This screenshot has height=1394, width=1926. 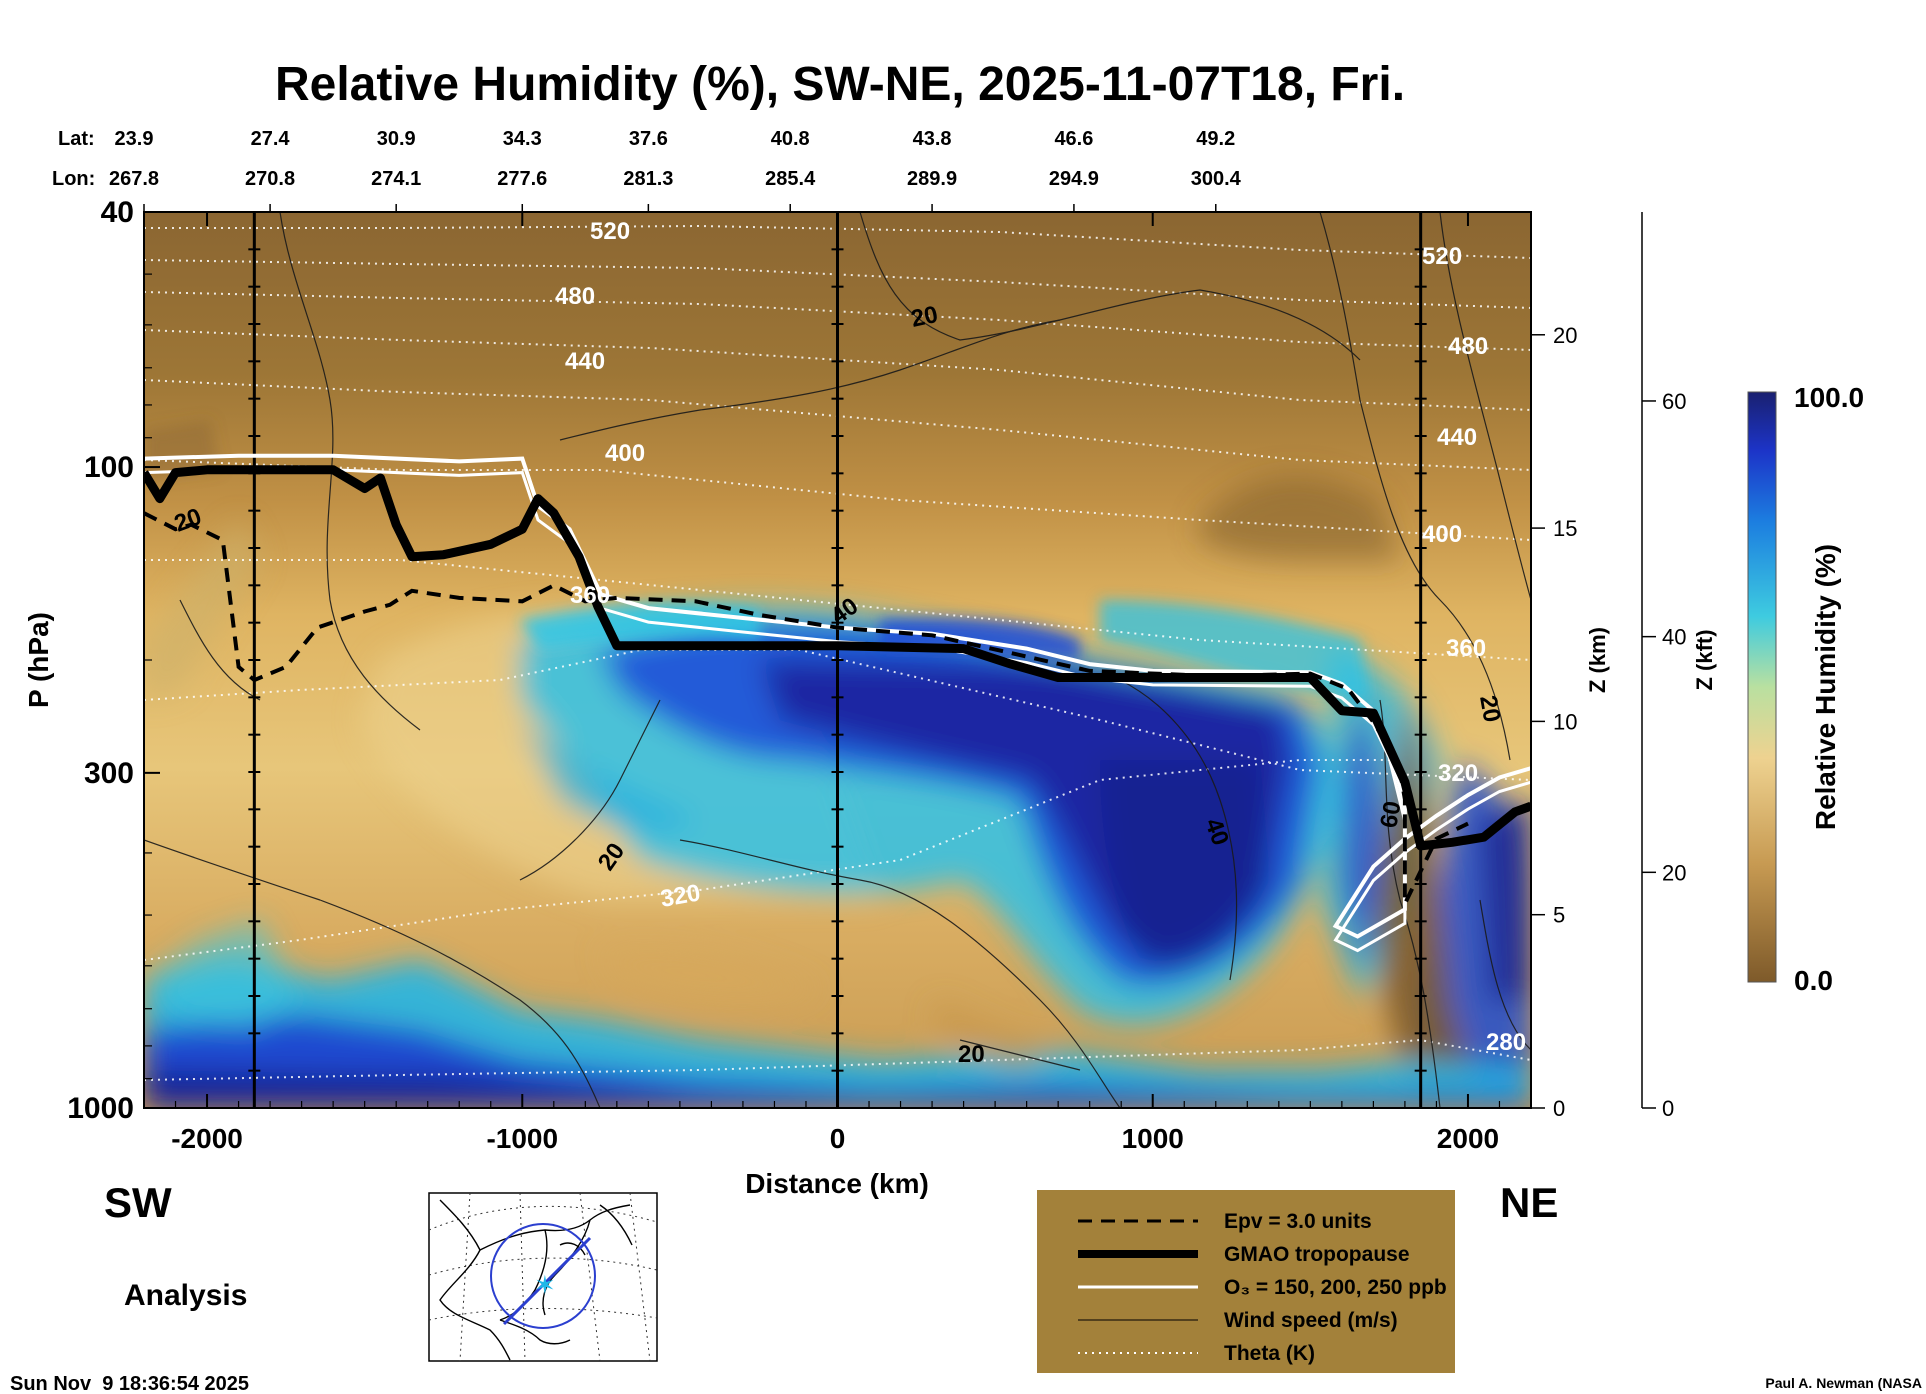 I want to click on lon-value: 267.8, so click(x=134, y=179).